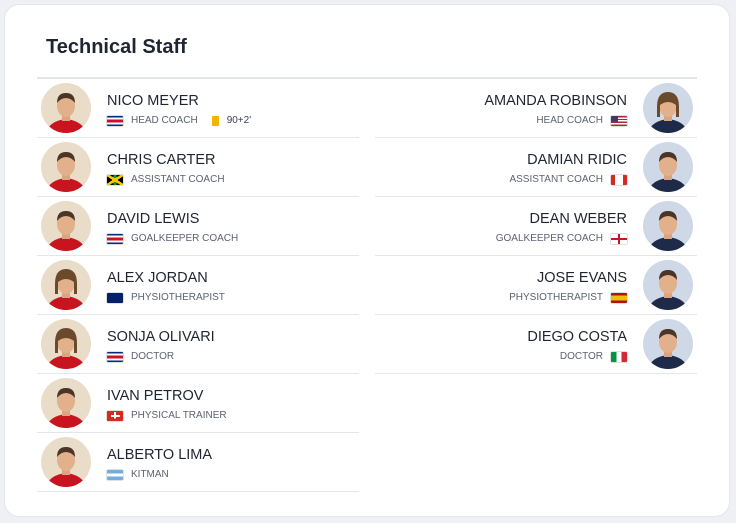 The height and width of the screenshot is (523, 736). Describe the element at coordinates (367, 78) in the screenshot. I see `title-divider` at that location.